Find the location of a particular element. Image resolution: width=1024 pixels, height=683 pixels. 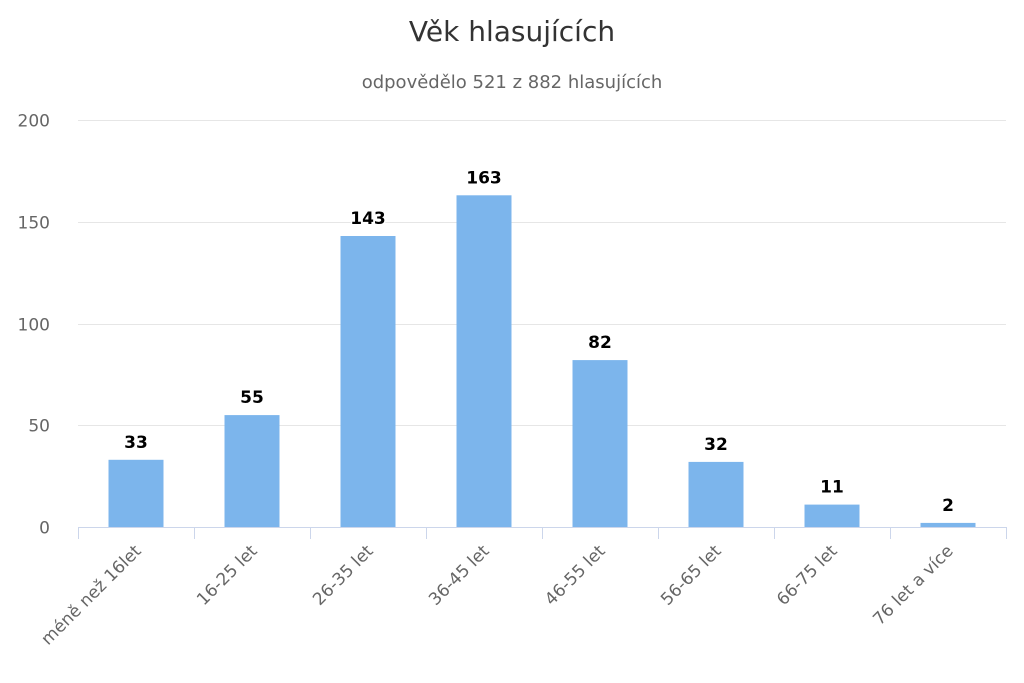

x-tick-label: 26-35 let is located at coordinates (343, 575).